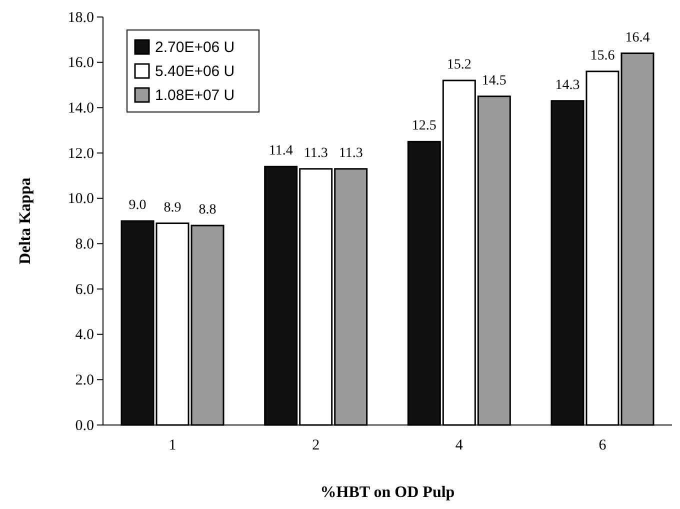 This screenshot has width=680, height=509. I want to click on legend-label: 1.08E+07 U, so click(195, 95).